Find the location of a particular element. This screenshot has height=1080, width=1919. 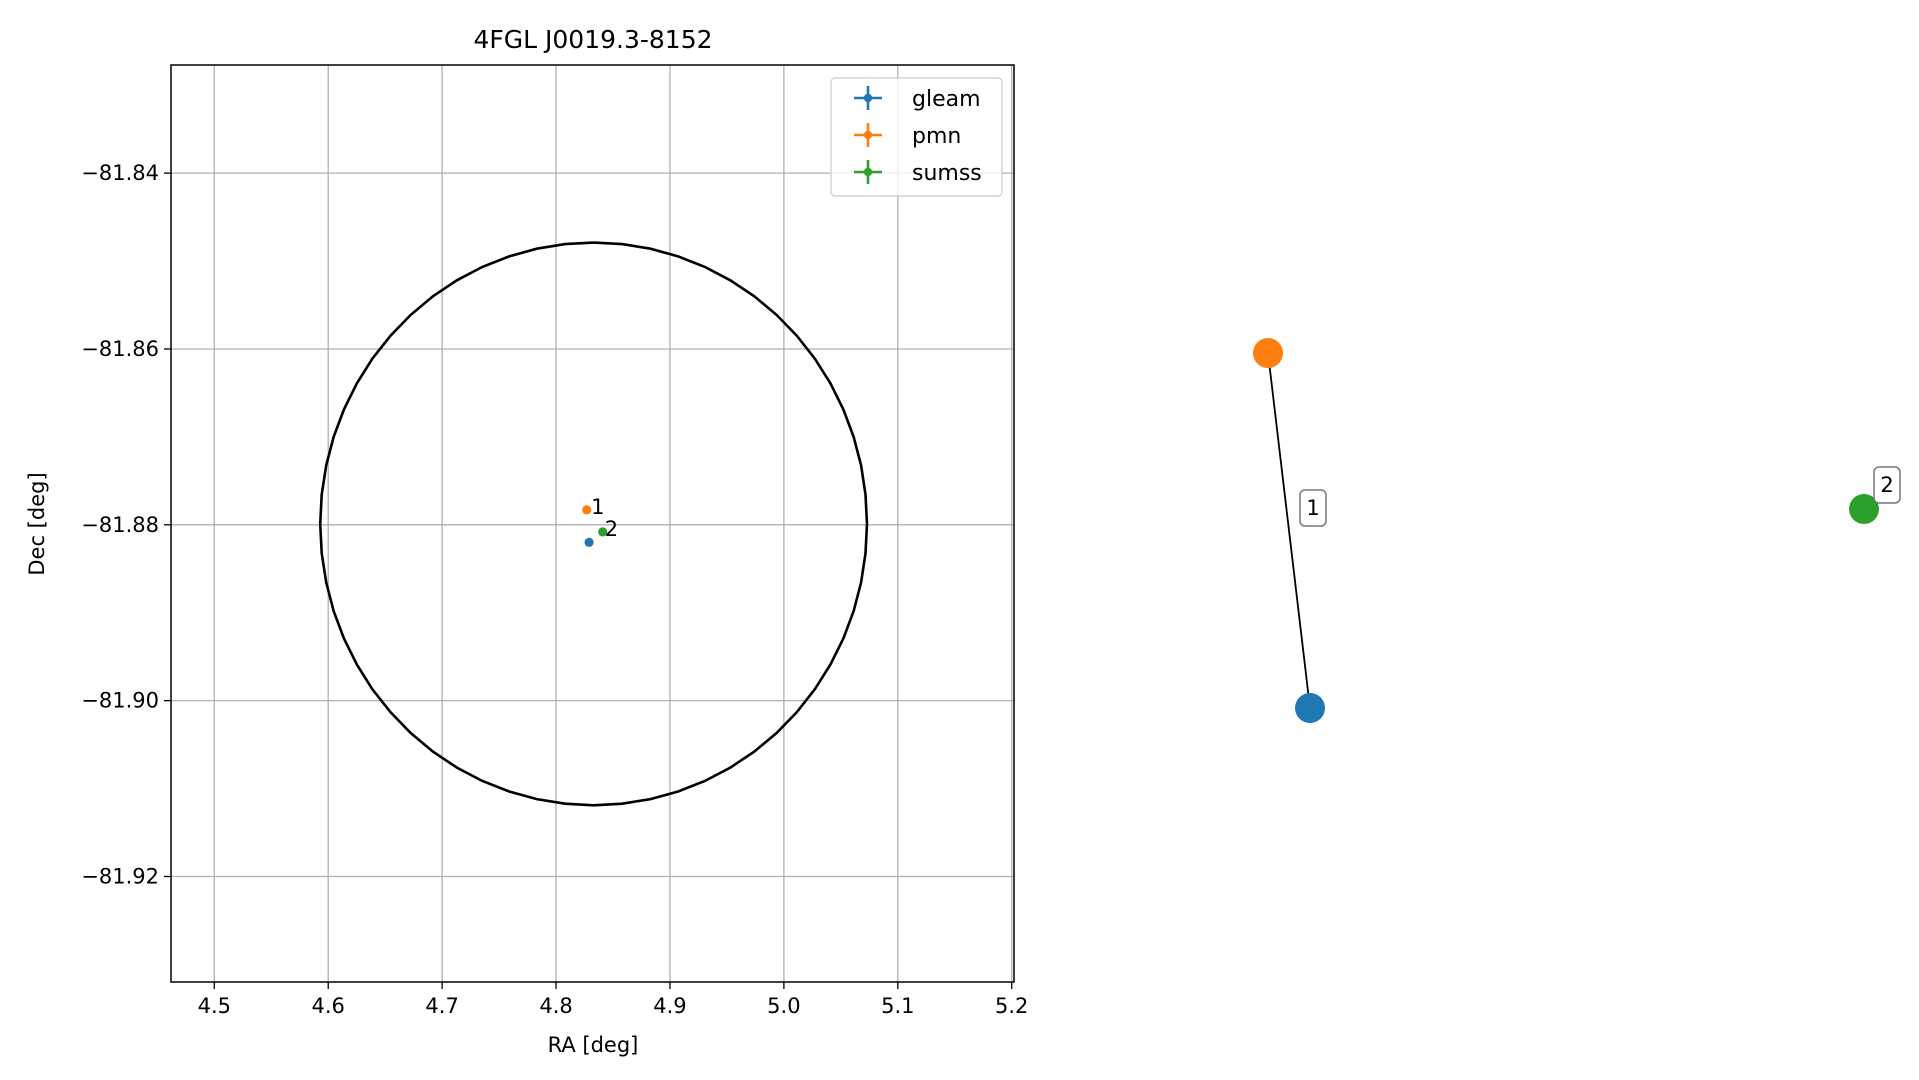

x-tick-label: 4.8 is located at coordinates (555, 1006).